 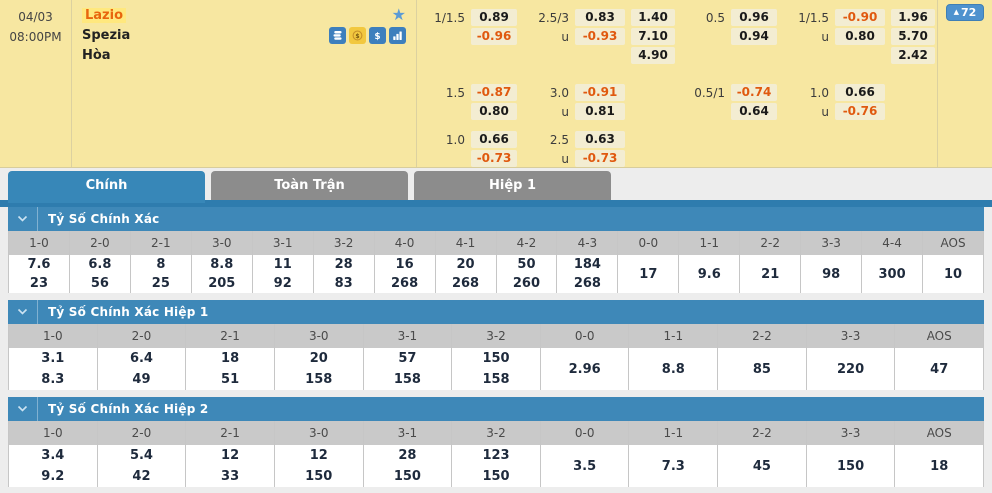 What do you see at coordinates (512, 185) in the screenshot?
I see `tab-hiep-1: Hiệp 1` at bounding box center [512, 185].